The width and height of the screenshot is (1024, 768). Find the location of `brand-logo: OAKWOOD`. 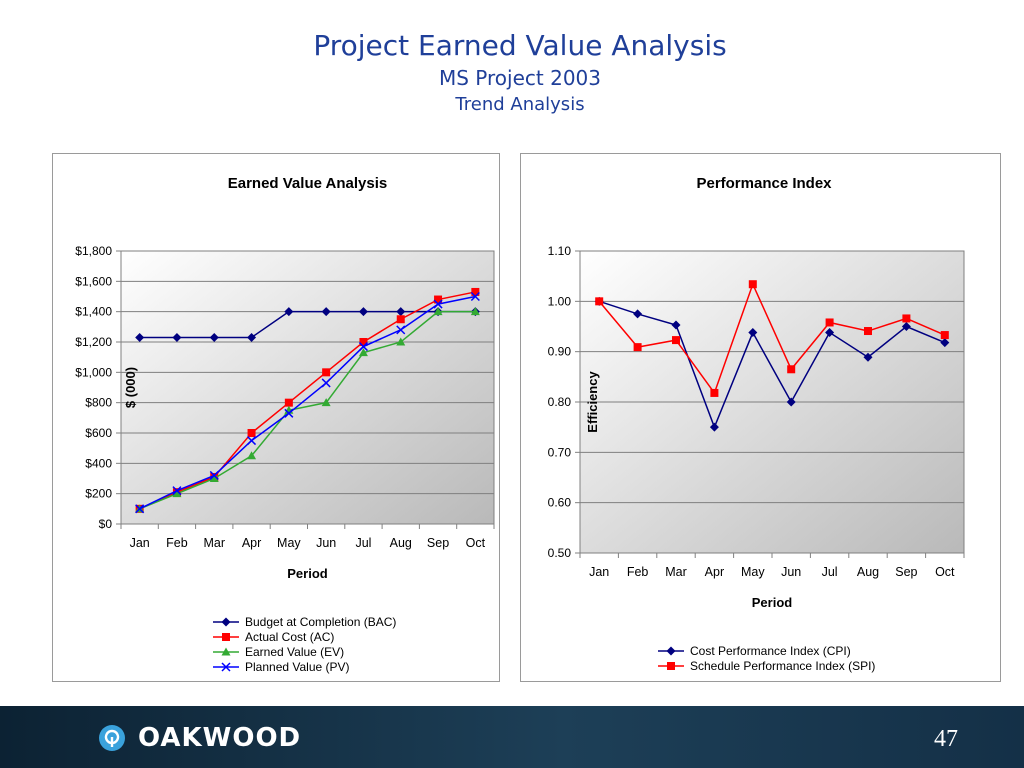

brand-logo: OAKWOOD is located at coordinates (199, 738).